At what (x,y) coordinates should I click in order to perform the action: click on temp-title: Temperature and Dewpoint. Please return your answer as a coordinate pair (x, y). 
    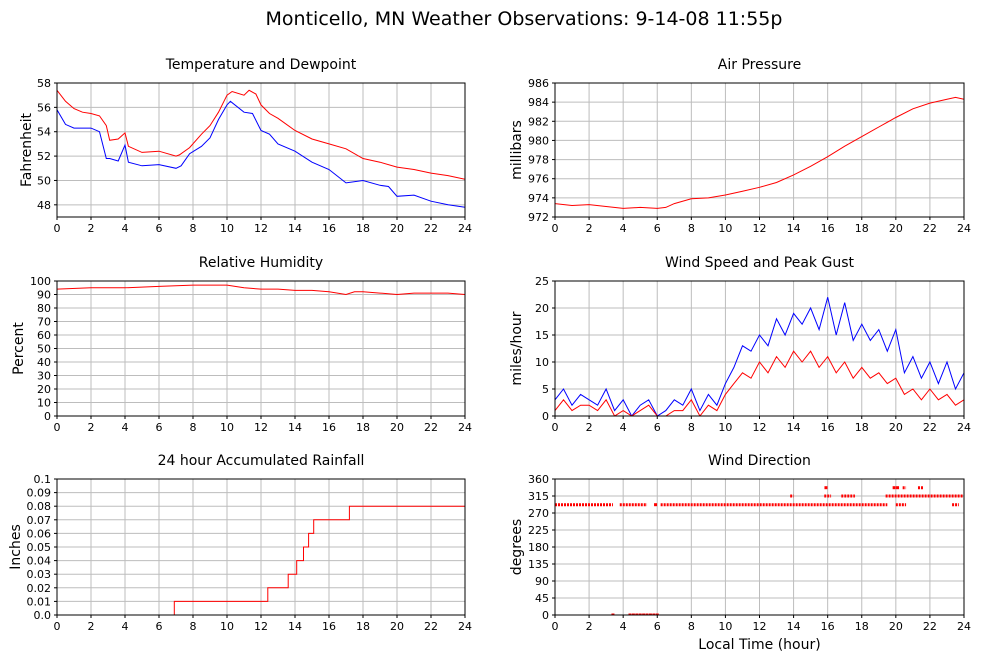
    Looking at the image, I should click on (261, 65).